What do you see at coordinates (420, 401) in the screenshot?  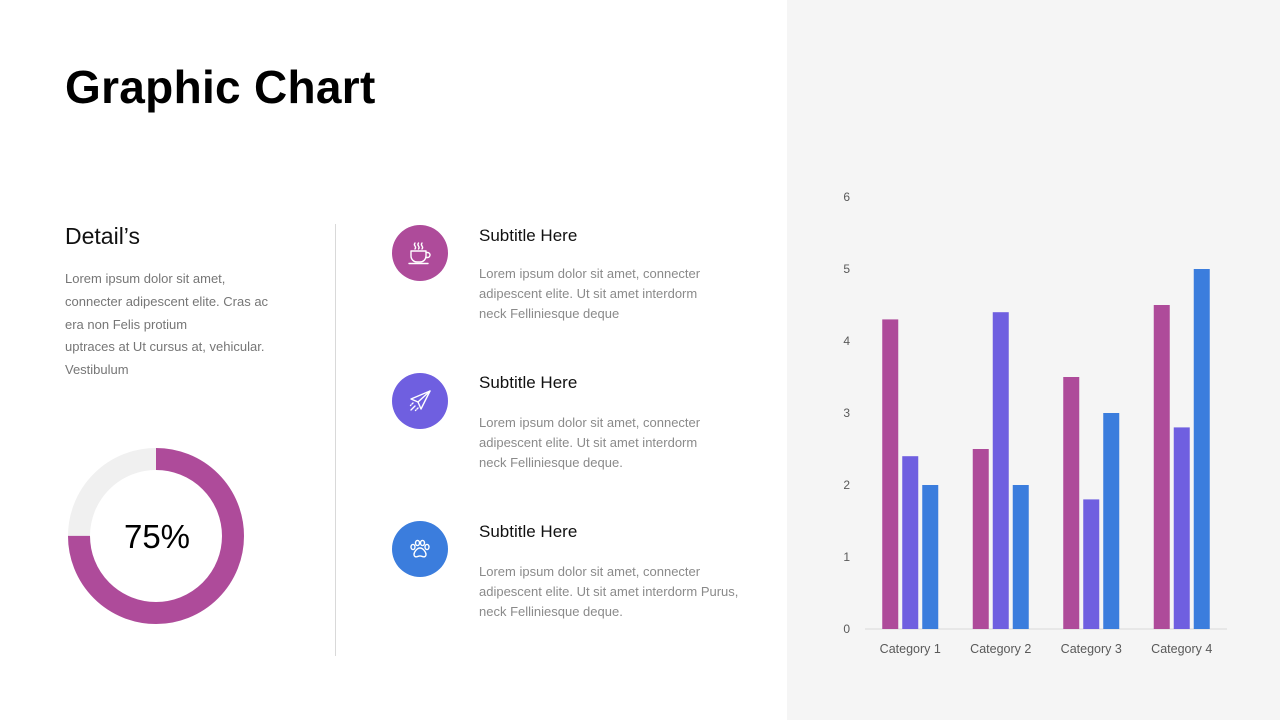 I see `paper-plane-icon` at bounding box center [420, 401].